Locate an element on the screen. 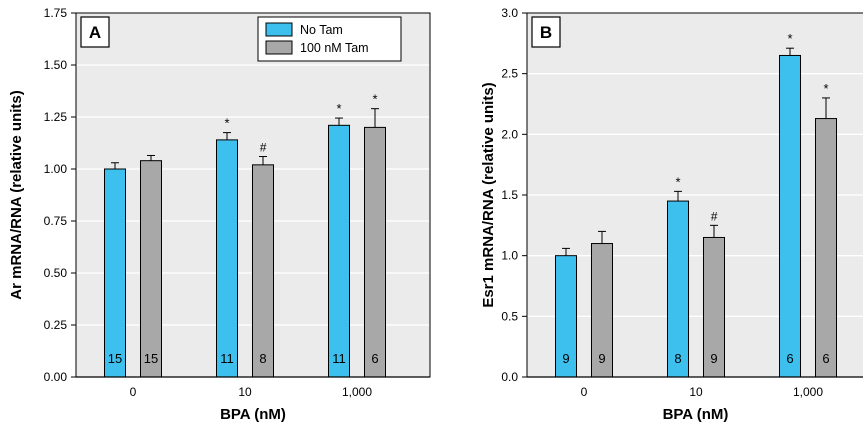 This screenshot has height=431, width=863. y-axis-title: Esr1 mRNA/RNA (relative units) is located at coordinates (488, 194).